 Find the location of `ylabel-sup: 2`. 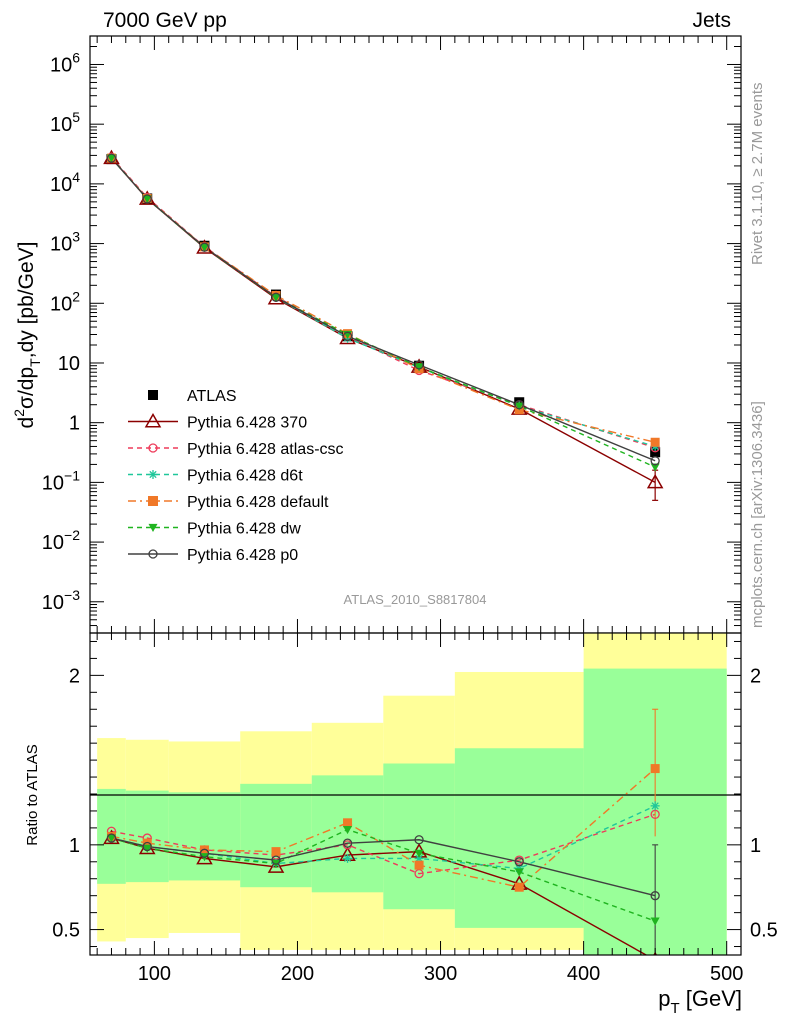

ylabel-sup: 2 is located at coordinates (19, 413).